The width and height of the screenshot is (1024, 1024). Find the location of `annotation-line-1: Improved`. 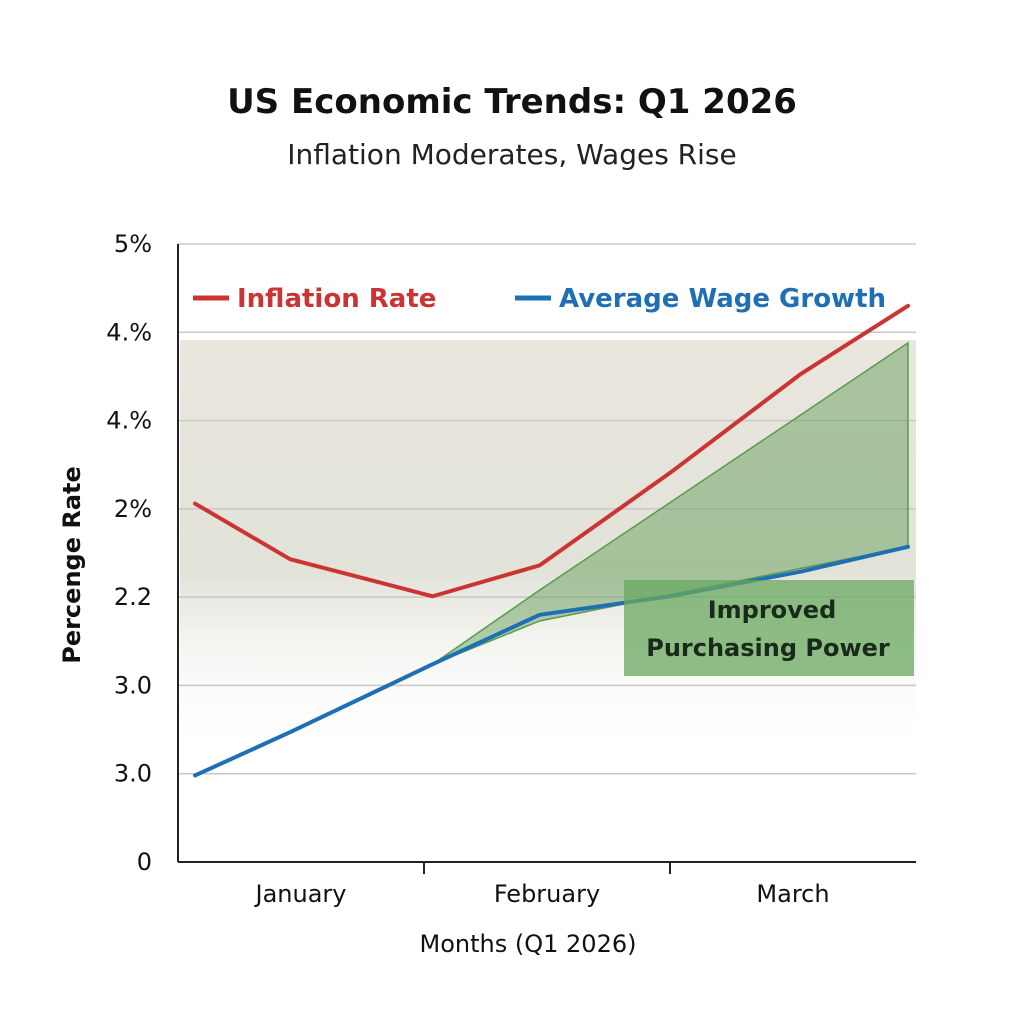

annotation-line-1: Improved is located at coordinates (772, 610).